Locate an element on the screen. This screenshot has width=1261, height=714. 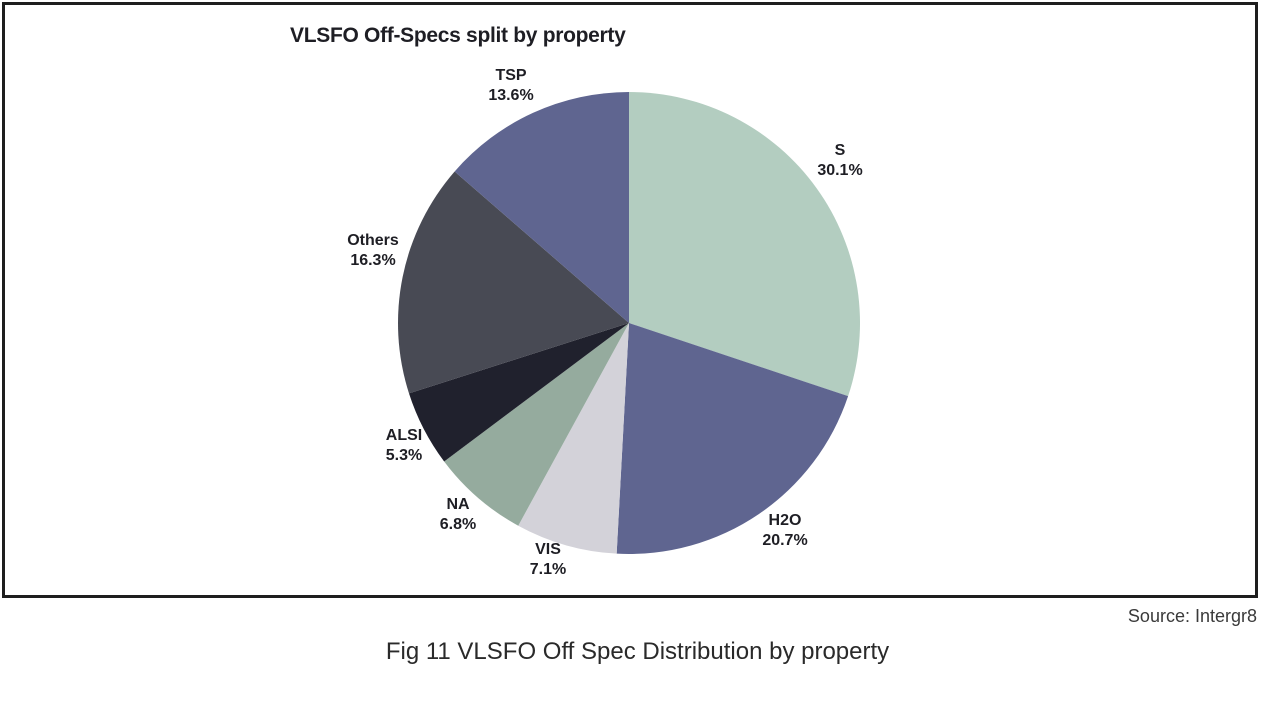
slice-value-alsi: 5.3% is located at coordinates (404, 455).